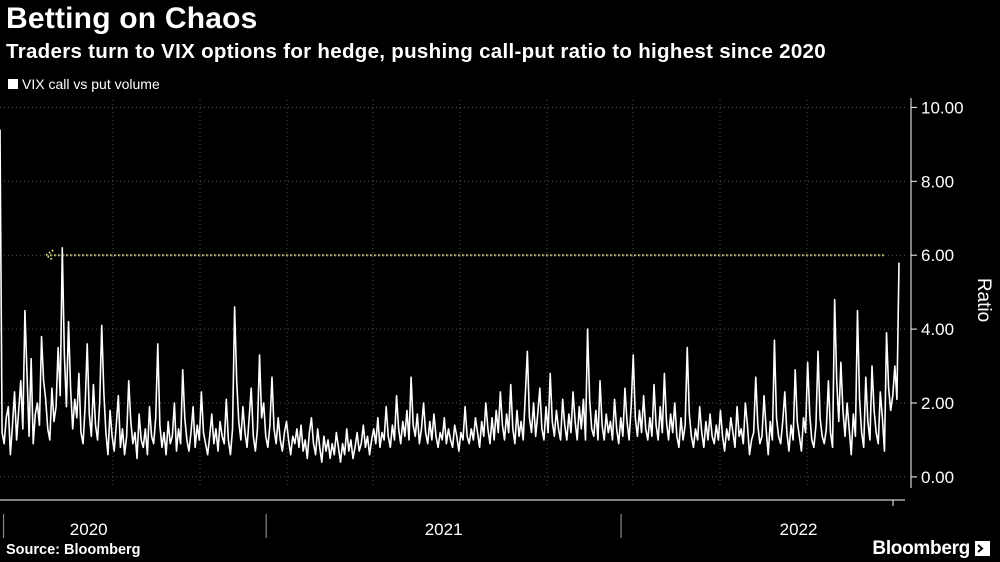 The image size is (1000, 562). Describe the element at coordinates (464, 255) in the screenshot. I see `reference-annotation` at that location.